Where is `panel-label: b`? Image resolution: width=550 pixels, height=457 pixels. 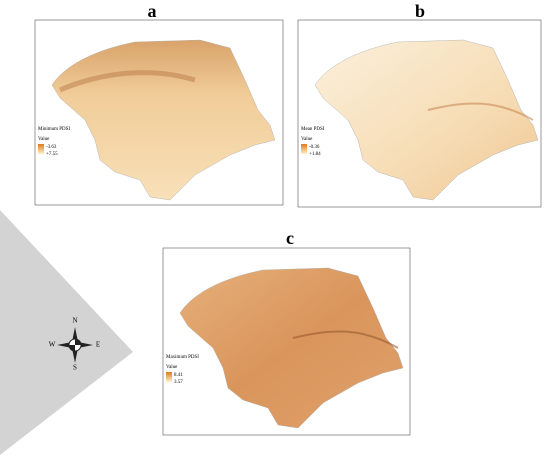 panel-label: b is located at coordinates (420, 11).